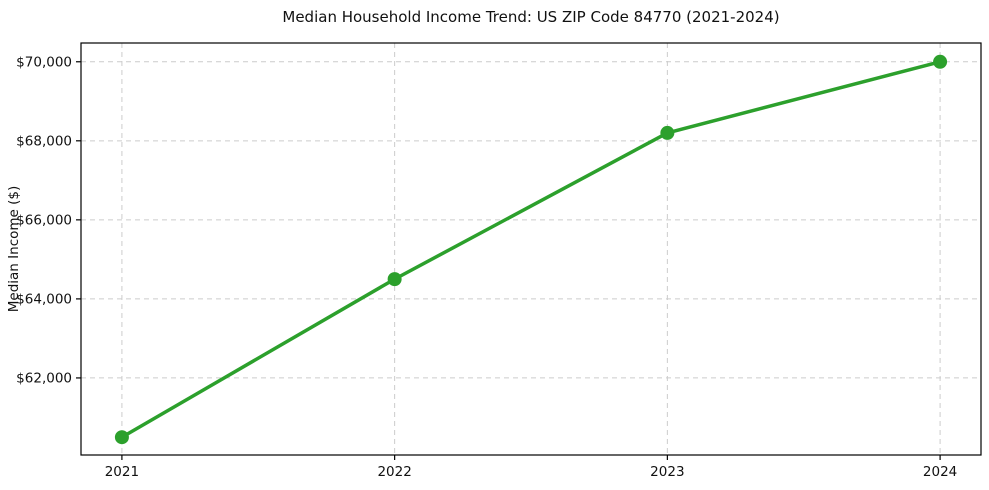 Image resolution: width=989 pixels, height=490 pixels. Describe the element at coordinates (667, 132) in the screenshot. I see `data-point-2023` at that location.